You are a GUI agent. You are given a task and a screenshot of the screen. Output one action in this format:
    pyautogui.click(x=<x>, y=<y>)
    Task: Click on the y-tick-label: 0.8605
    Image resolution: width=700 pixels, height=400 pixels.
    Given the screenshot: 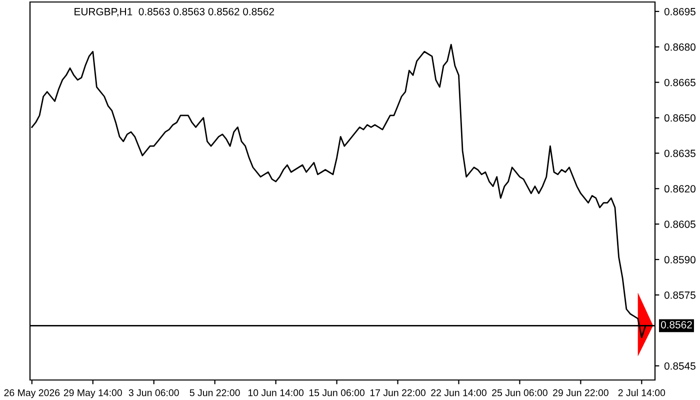 What is the action you would take?
    pyautogui.click(x=680, y=224)
    